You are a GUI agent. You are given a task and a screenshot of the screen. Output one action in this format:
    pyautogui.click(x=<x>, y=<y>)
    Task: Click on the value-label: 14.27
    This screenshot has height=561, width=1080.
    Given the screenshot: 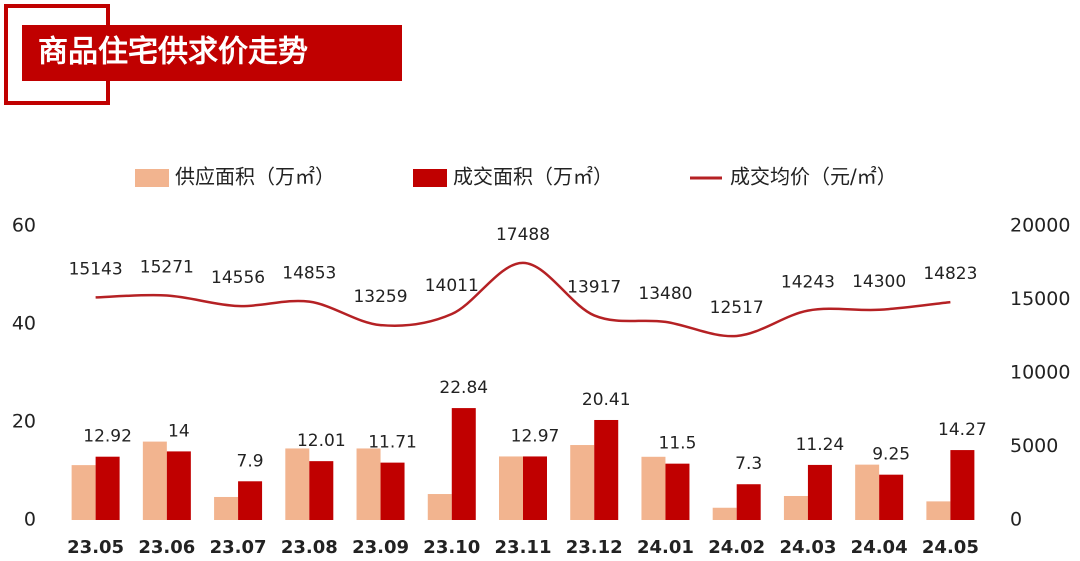 What is the action you would take?
    pyautogui.click(x=962, y=430)
    